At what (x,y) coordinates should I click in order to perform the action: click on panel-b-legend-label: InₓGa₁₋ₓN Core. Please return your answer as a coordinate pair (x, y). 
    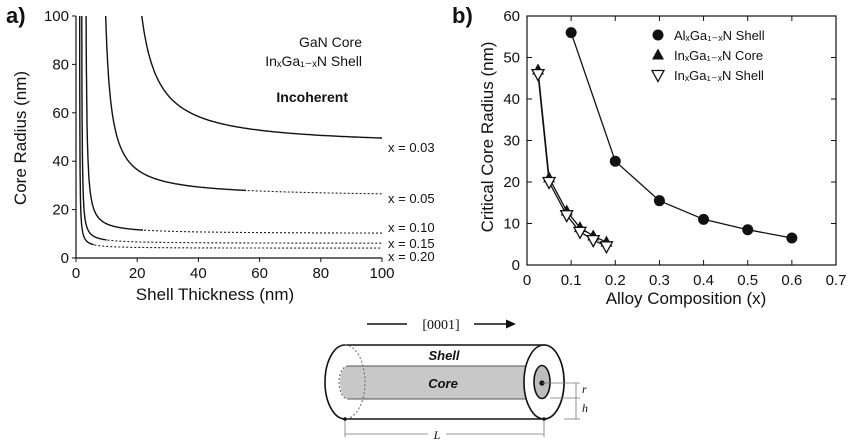
    Looking at the image, I should click on (718, 55).